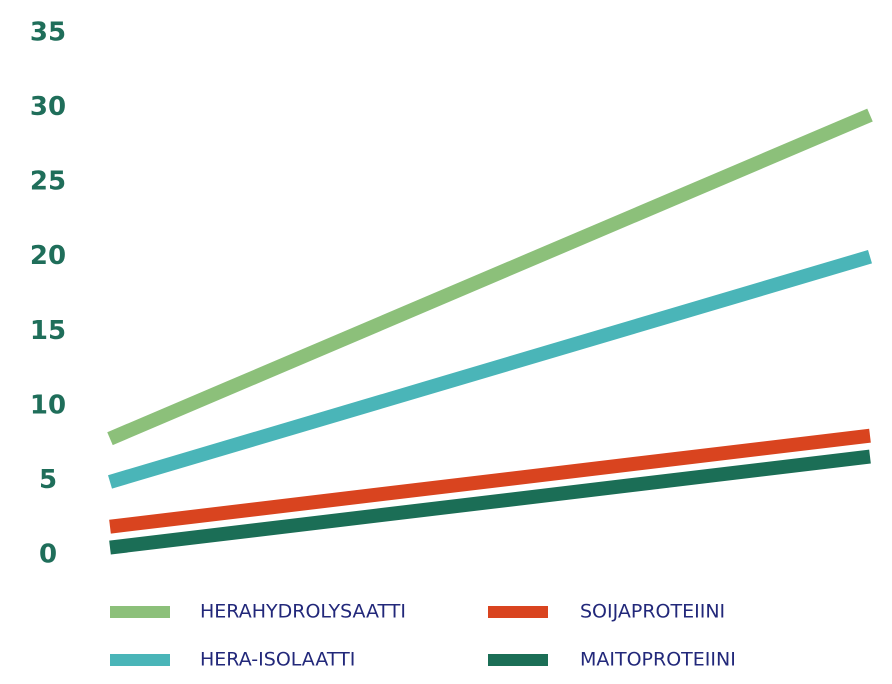 This screenshot has width=892, height=684. Describe the element at coordinates (48, 33) in the screenshot. I see `y-tick-label: 35` at that location.